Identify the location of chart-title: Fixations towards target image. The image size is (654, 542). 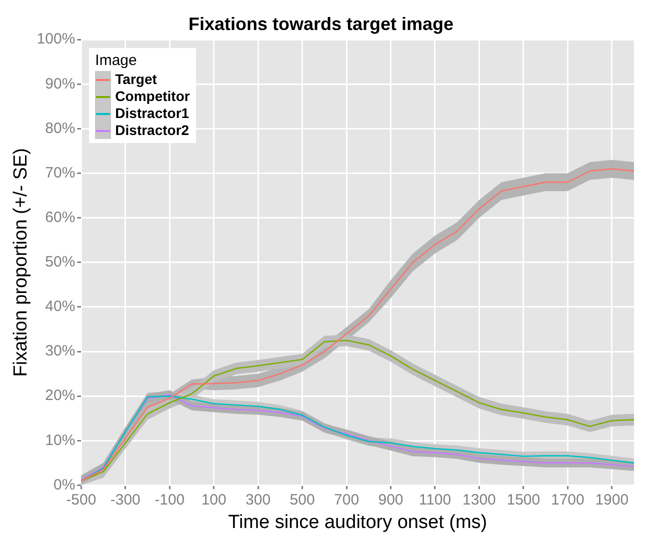
(321, 24).